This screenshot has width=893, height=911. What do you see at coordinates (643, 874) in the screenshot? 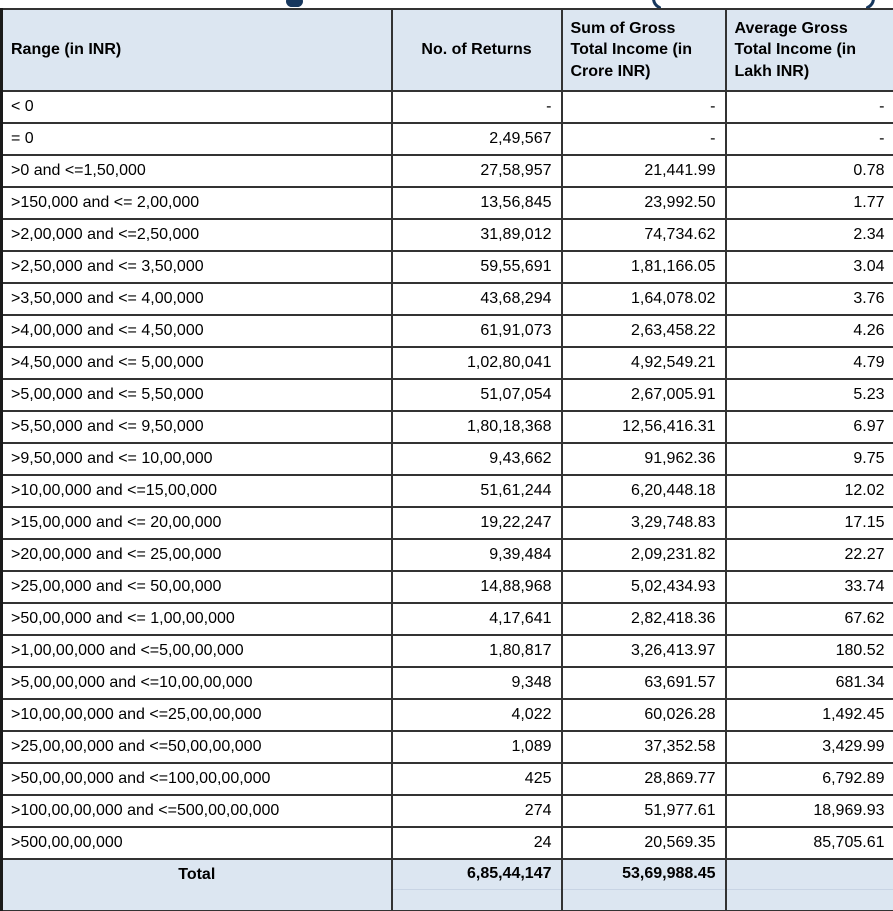
I see `total-sum-cell: 53,69,988.45` at bounding box center [643, 874].